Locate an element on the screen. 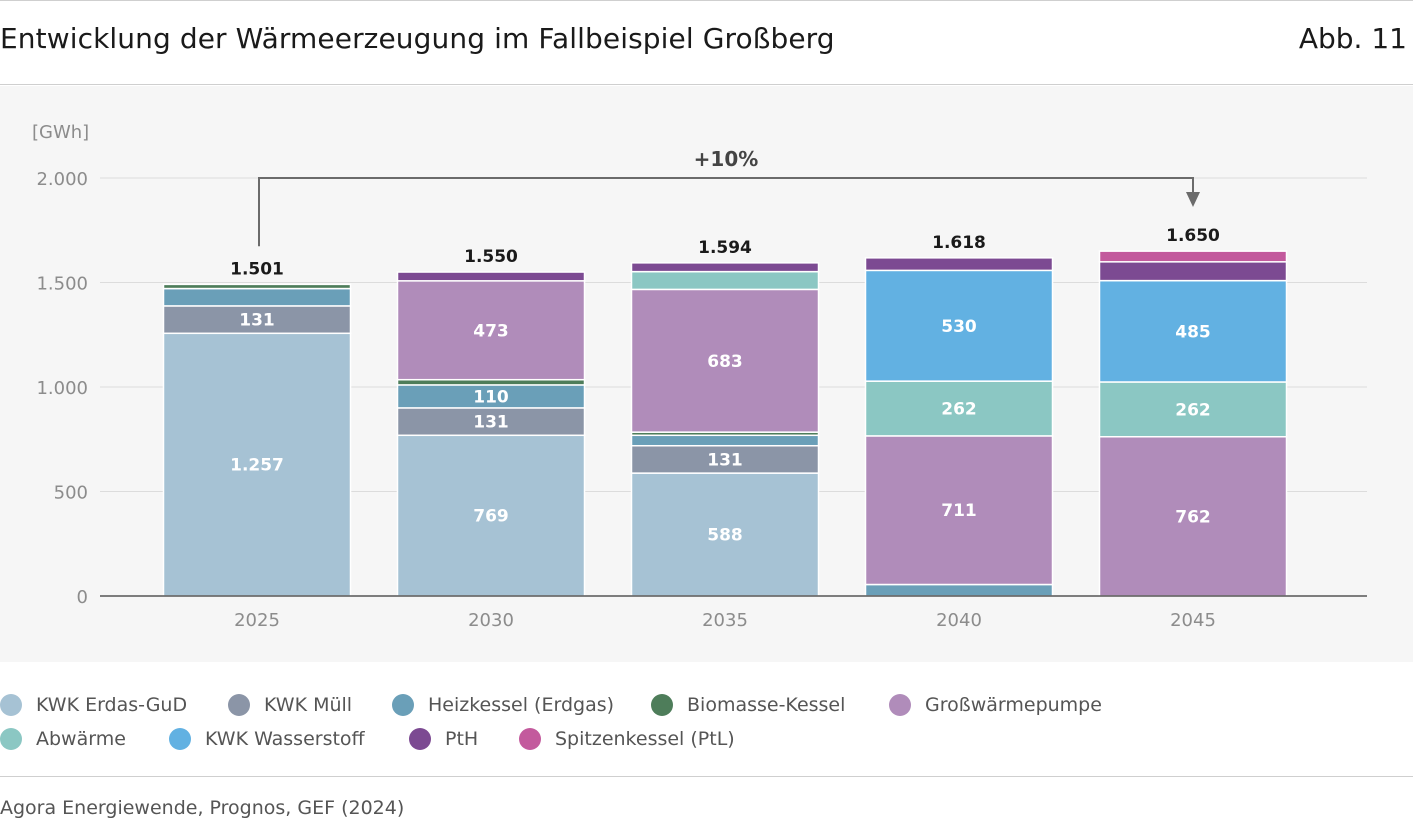 Image resolution: width=1413 pixels, height=837 pixels. segment-value-label: 530 is located at coordinates (959, 327).